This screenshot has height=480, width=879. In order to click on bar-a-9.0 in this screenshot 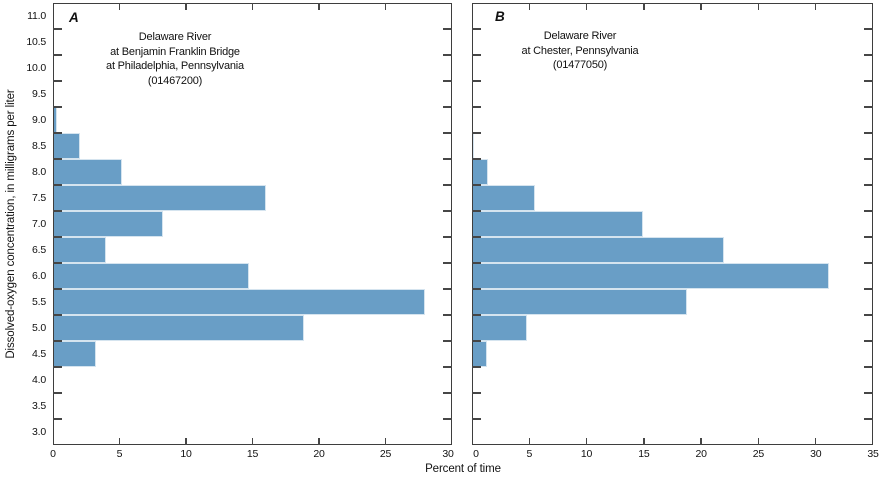, I will do `click(55, 120)`.